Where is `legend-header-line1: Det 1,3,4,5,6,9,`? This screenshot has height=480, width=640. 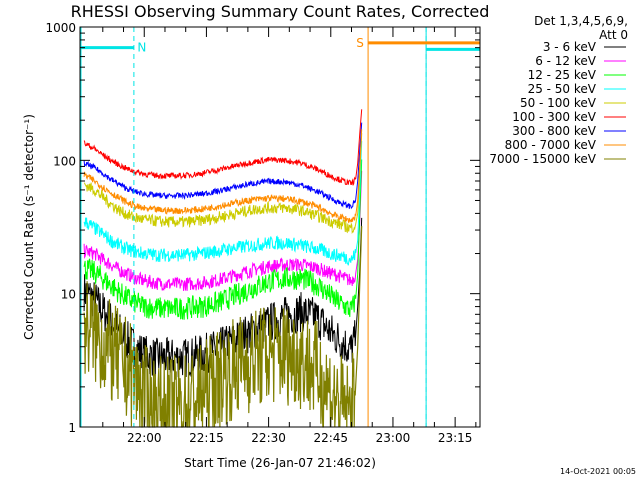 legend-header-line1: Det 1,3,4,5,6,9, is located at coordinates (581, 21).